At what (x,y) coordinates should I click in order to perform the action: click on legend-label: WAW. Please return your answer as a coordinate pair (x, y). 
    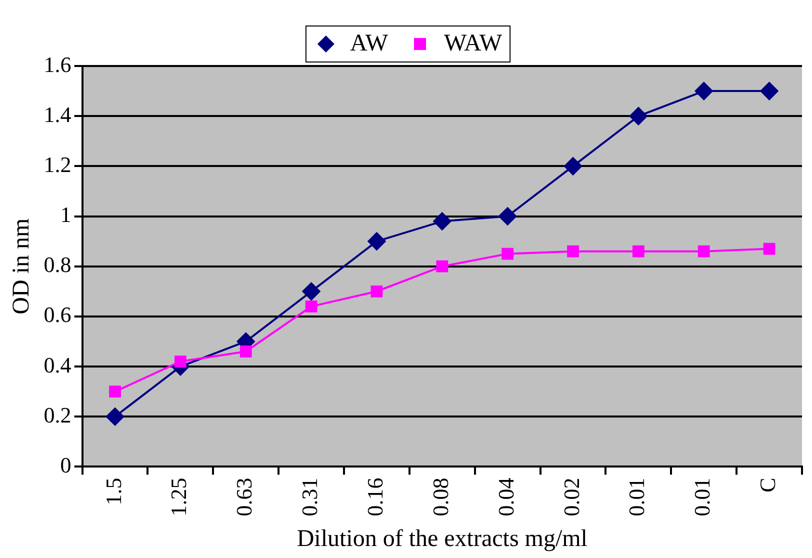
    Looking at the image, I should click on (473, 43).